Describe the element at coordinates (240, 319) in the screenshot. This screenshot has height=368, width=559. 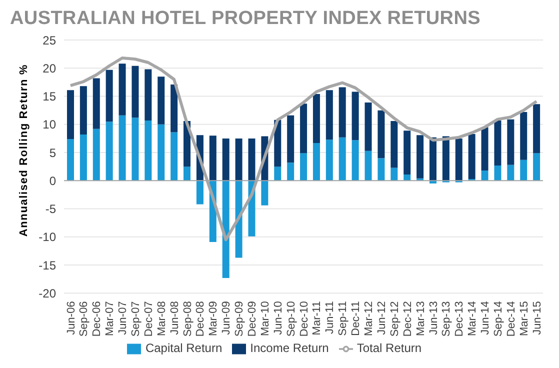
I see `x-tick-label: Sep-09` at that location.